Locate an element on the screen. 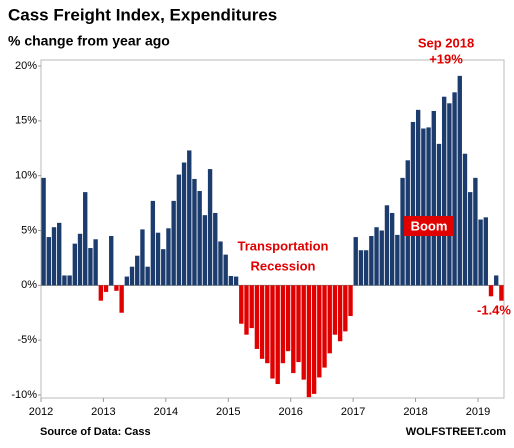 The width and height of the screenshot is (514, 448). y-tick-label: 5% is located at coordinates (29, 230).